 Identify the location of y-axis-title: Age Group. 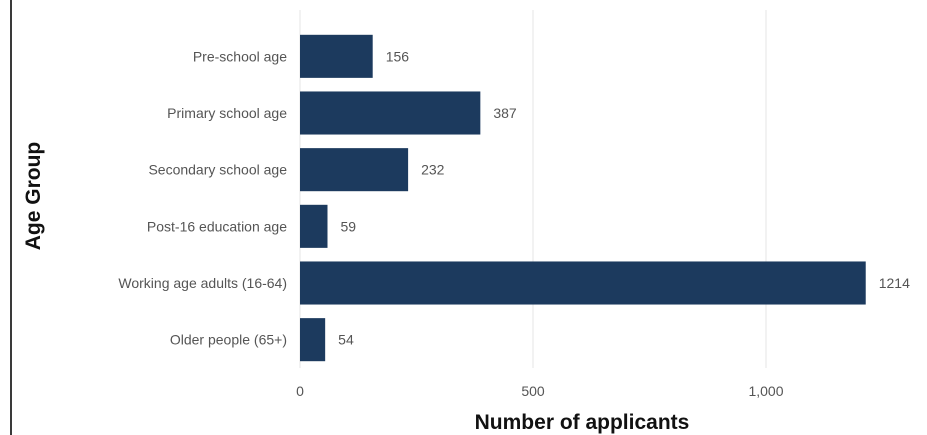
(33, 196).